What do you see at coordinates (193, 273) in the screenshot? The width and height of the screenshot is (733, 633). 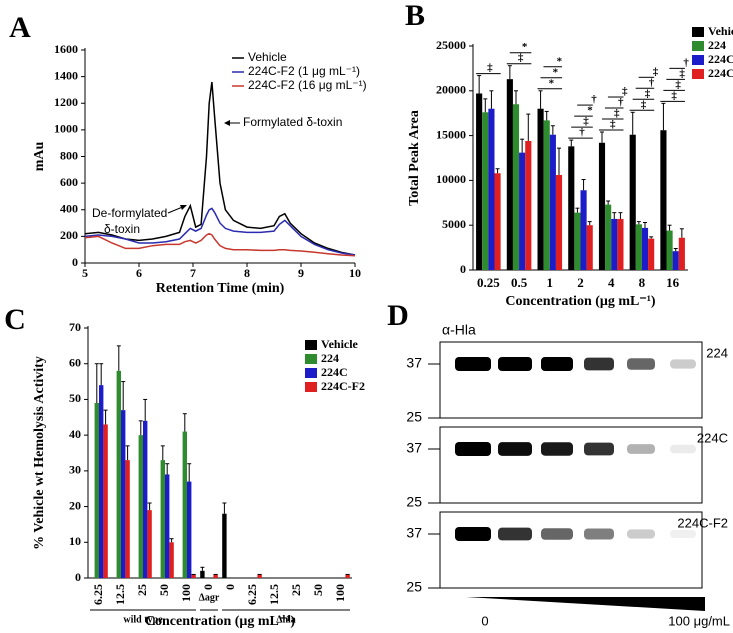 I see `x-tick-label: 7` at bounding box center [193, 273].